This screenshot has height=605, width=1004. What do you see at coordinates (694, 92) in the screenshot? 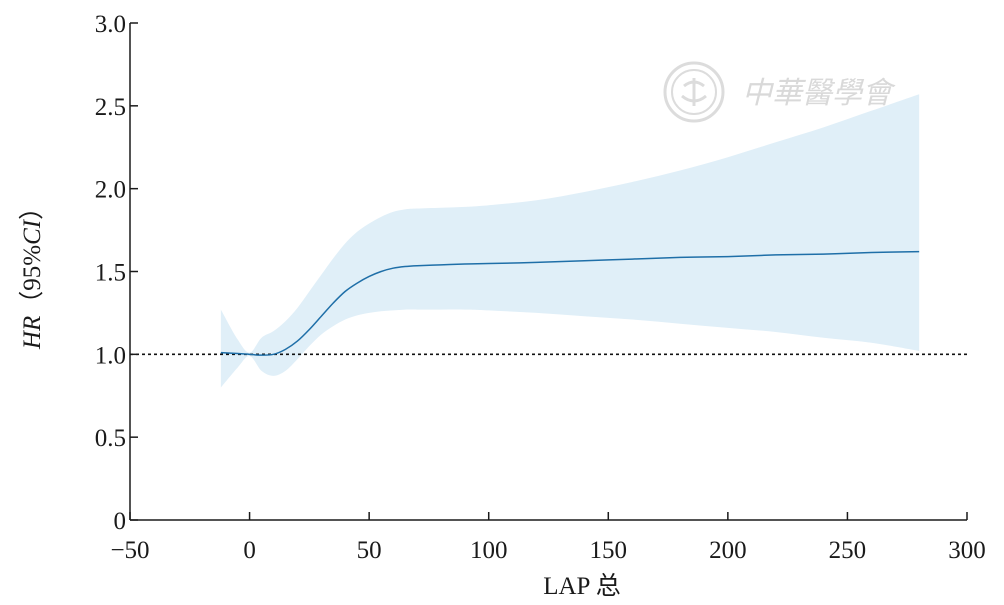
I see `medical-association-seal-icon` at bounding box center [694, 92].